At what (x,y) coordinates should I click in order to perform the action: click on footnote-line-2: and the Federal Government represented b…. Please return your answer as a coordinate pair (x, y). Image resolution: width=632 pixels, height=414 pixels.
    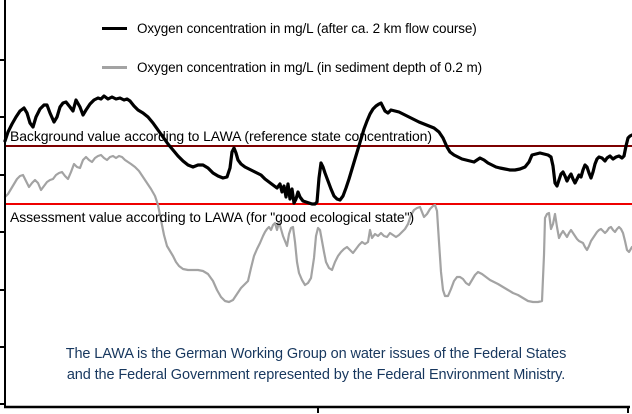
    Looking at the image, I should click on (316, 375).